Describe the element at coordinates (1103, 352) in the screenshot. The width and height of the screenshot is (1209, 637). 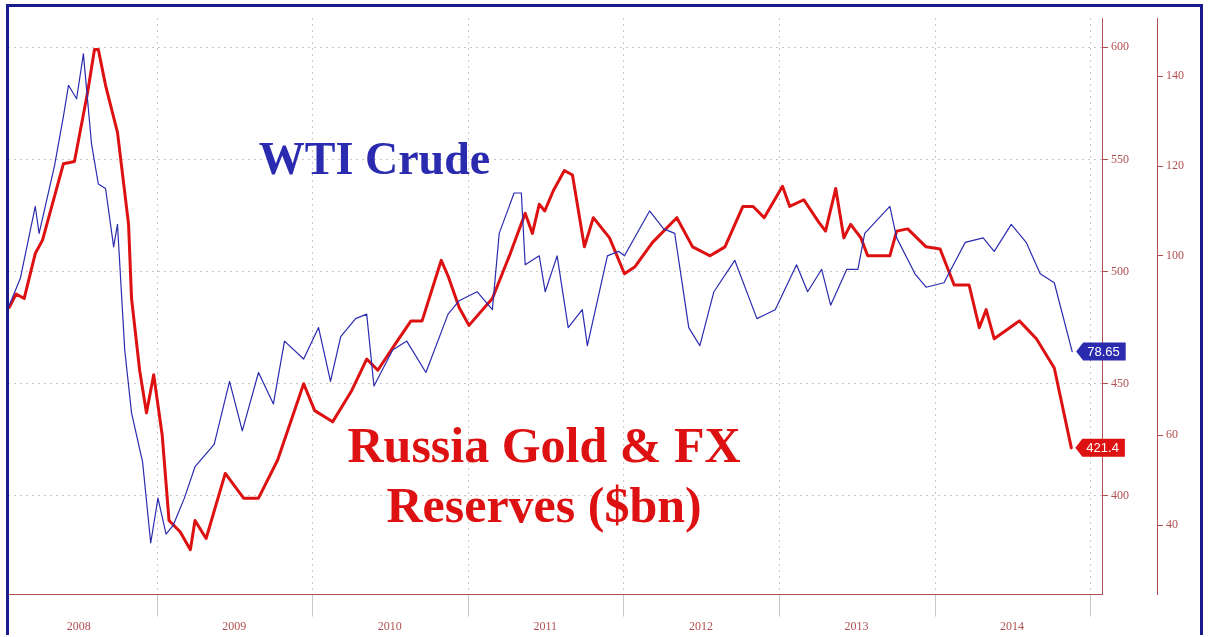
I see `data-label: 78.65` at that location.